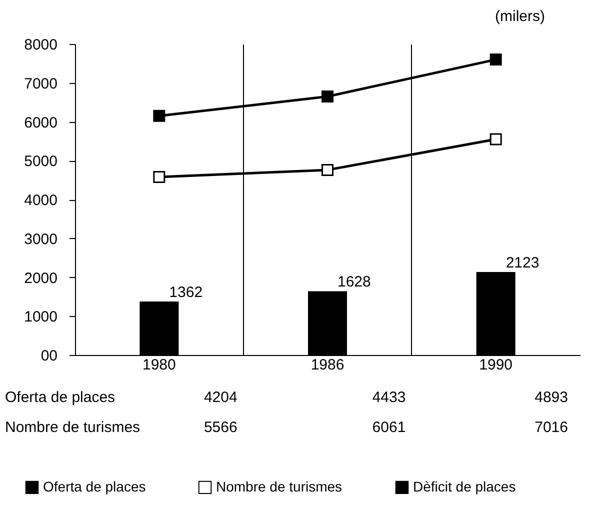 The image size is (607, 529). I want to click on text: (milers), so click(520, 16).